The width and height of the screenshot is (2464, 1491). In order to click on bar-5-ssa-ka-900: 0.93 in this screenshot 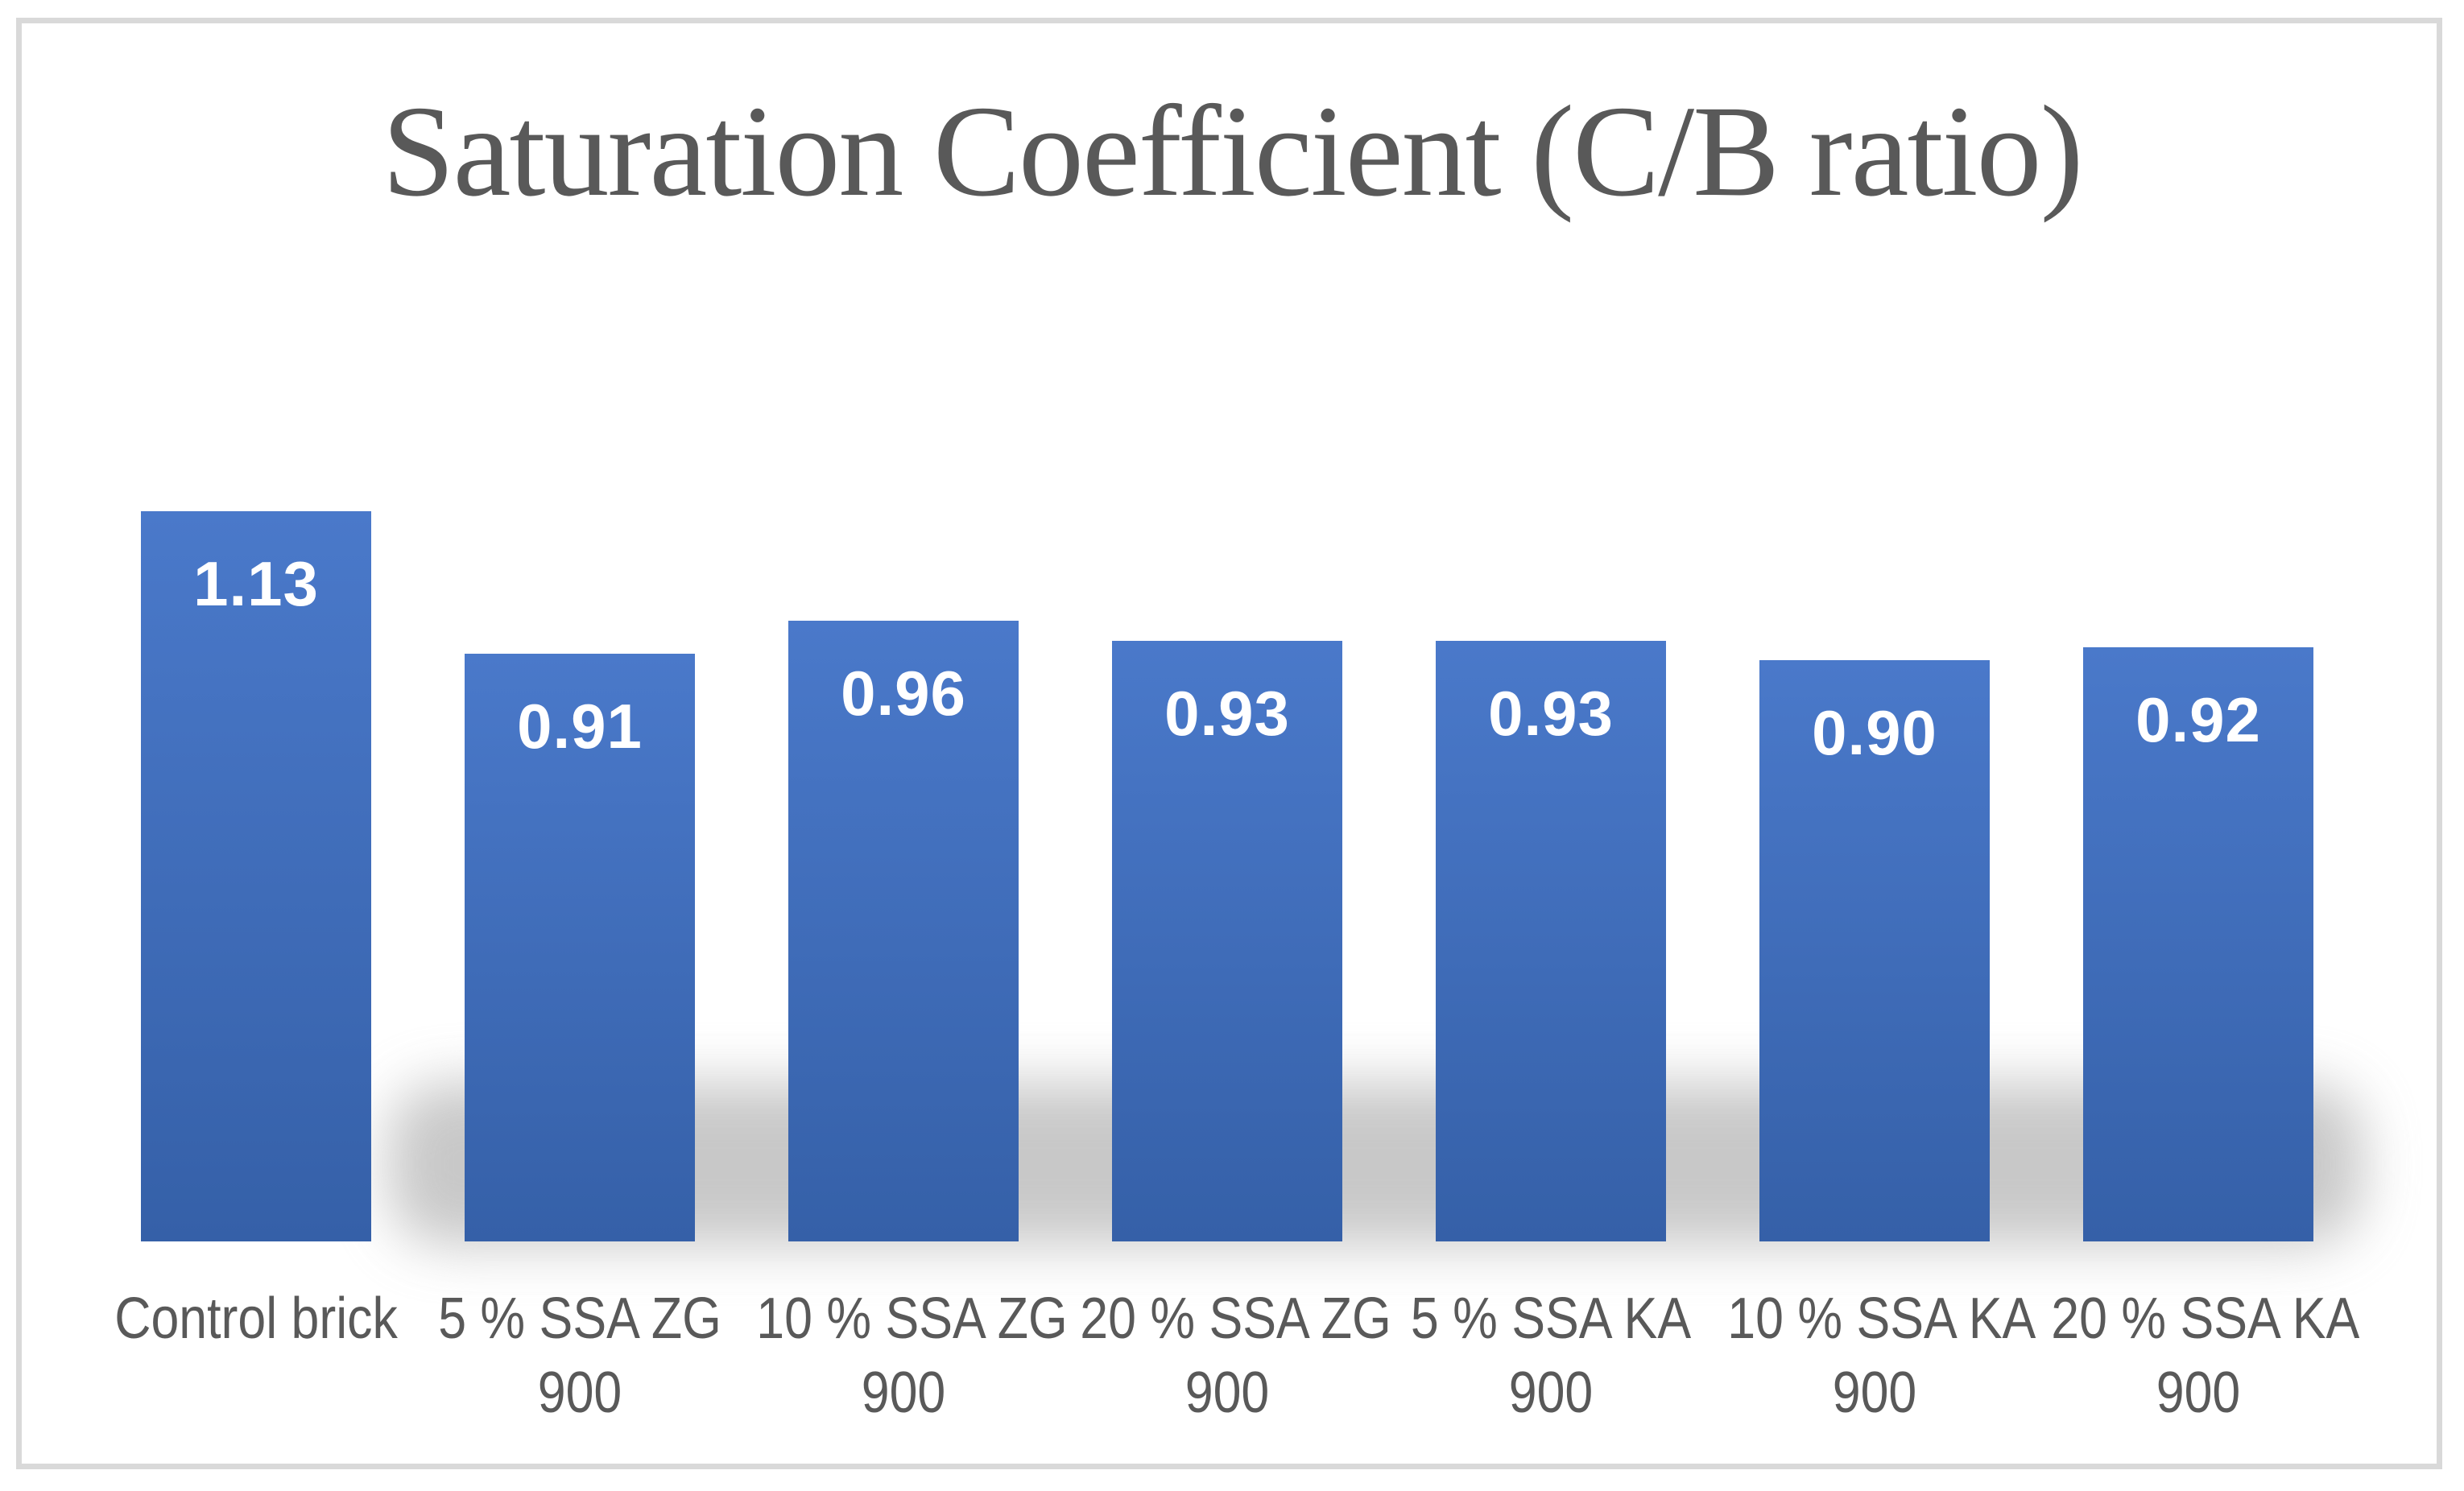, I will do `click(1551, 941)`.